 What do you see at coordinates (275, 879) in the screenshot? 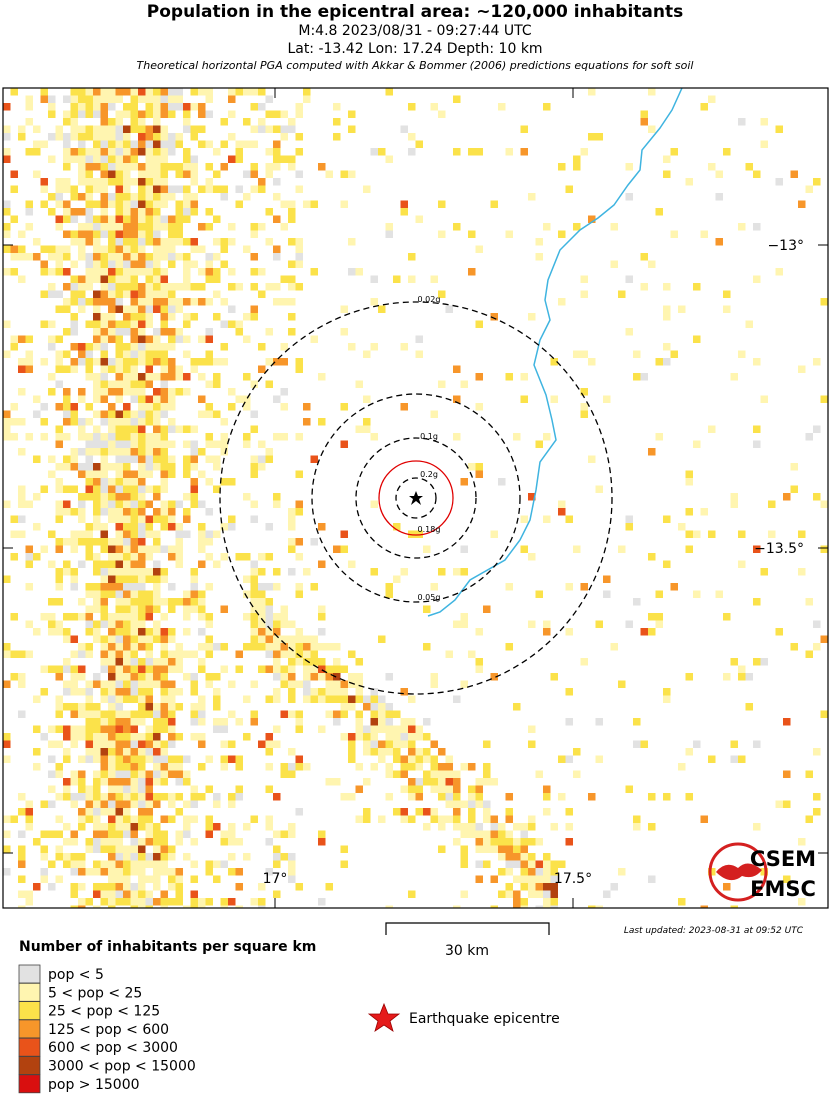
I see `lon-label: 17°` at bounding box center [275, 879].